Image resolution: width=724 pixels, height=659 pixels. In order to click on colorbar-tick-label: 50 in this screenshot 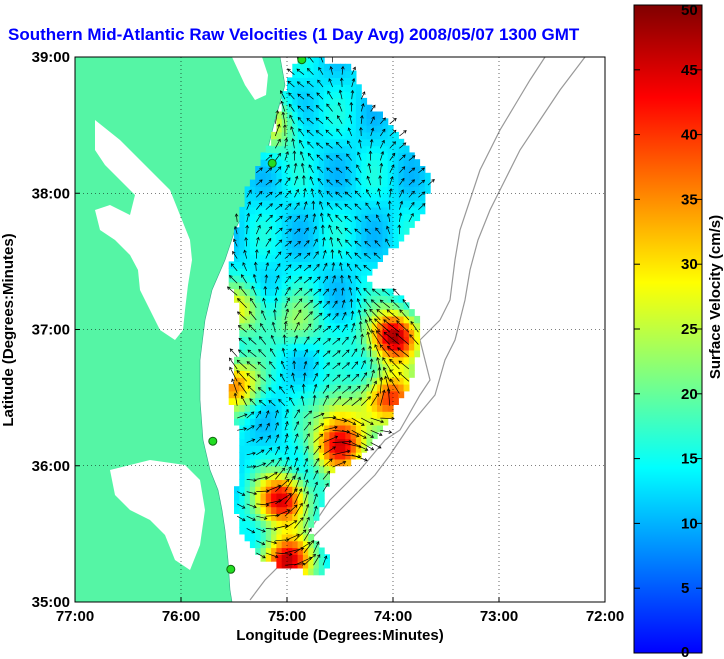, I will do `click(689, 10)`.